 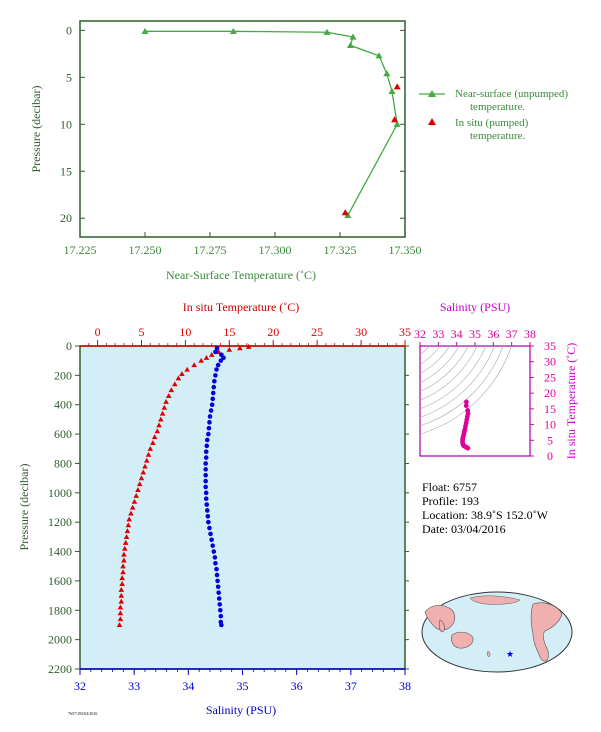 What do you see at coordinates (495, 600) in the screenshot?
I see `map-landmass-north` at bounding box center [495, 600].